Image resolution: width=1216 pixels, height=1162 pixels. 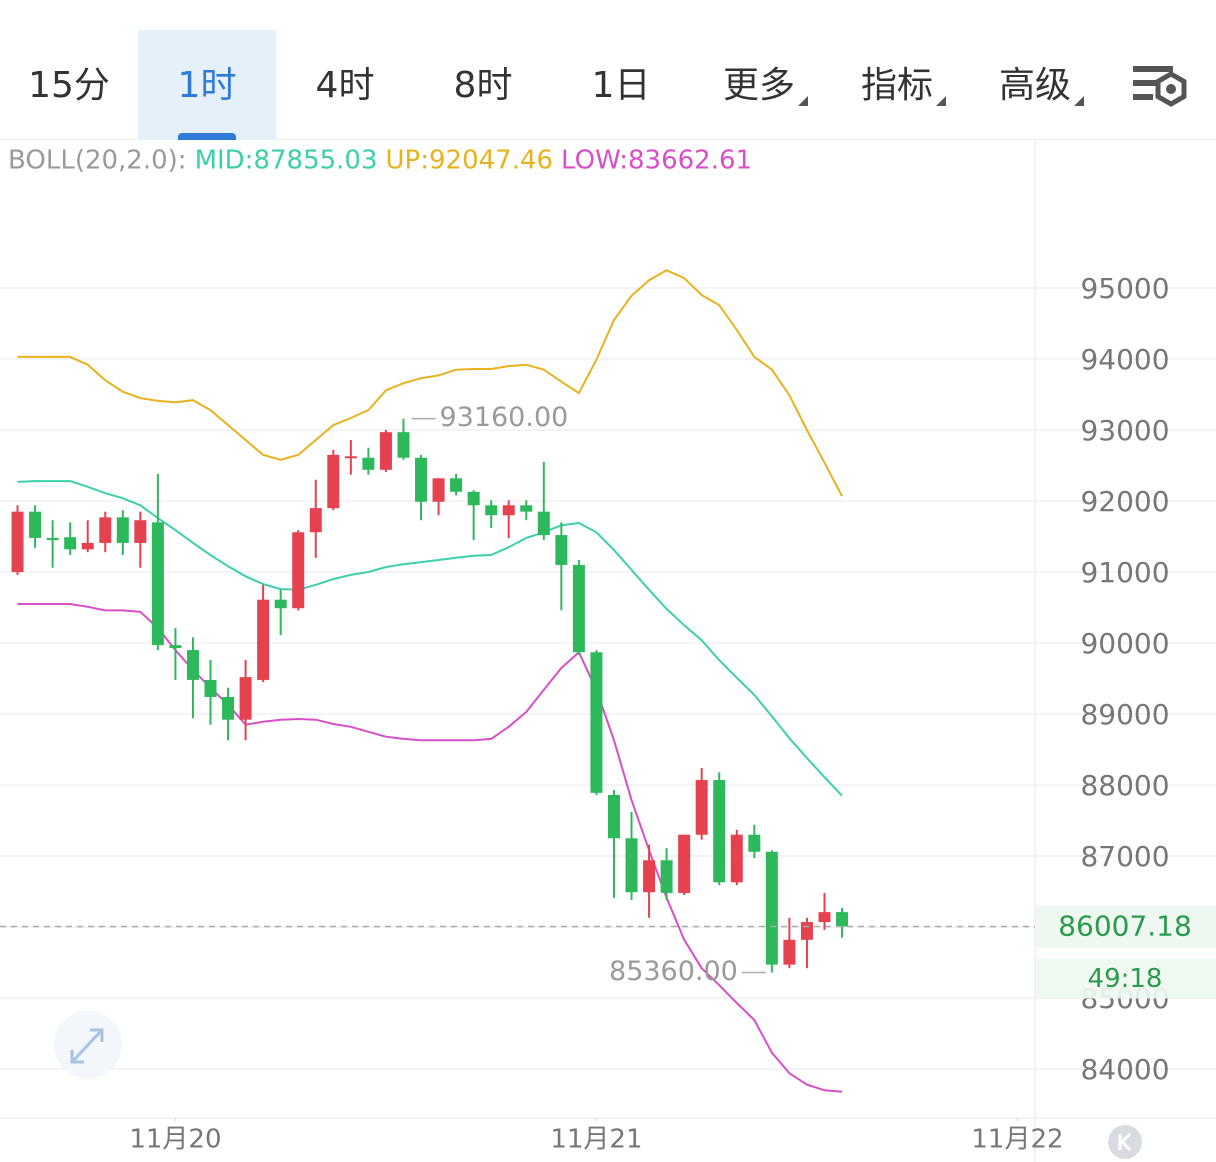 What do you see at coordinates (470, 161) in the screenshot?
I see `legend-entry: UP:92047.46` at bounding box center [470, 161].